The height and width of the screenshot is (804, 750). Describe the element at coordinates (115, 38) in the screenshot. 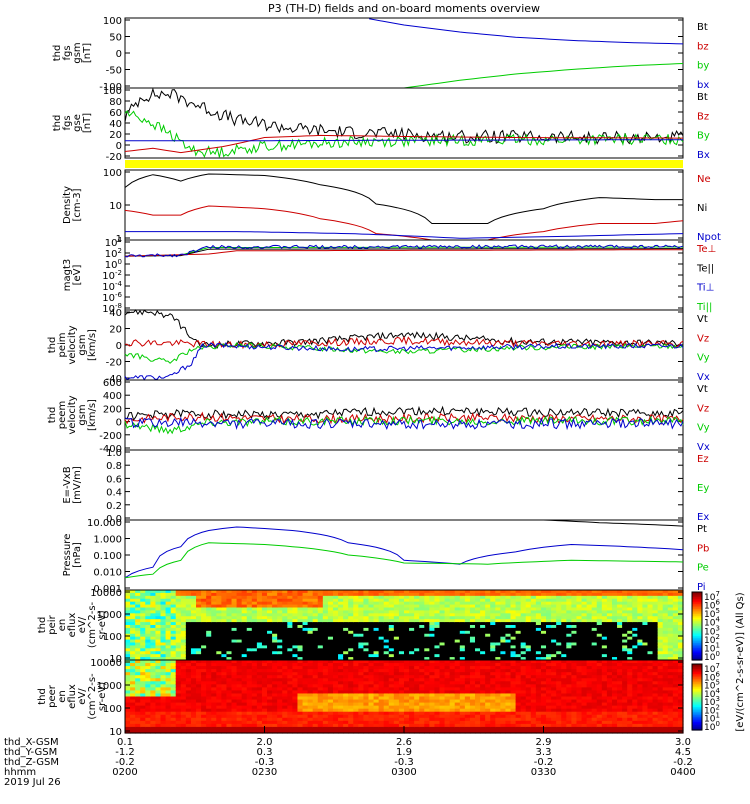

I see `panel-fgs-gsm-tick-label: 50` at that location.